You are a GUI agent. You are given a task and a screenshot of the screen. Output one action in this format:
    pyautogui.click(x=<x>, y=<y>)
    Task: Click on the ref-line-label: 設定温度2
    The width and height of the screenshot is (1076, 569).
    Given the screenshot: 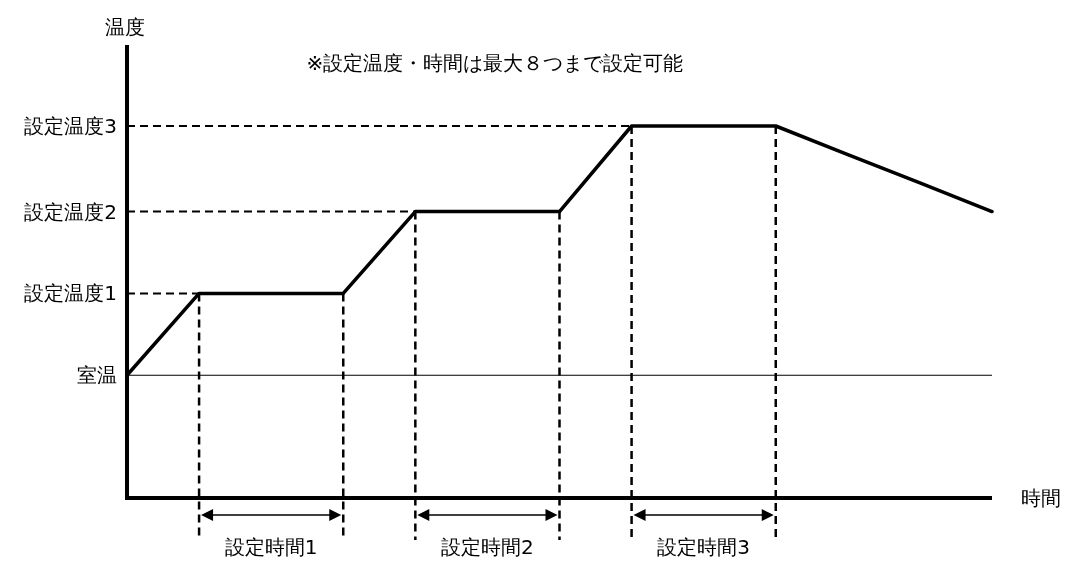 What is the action you would take?
    pyautogui.click(x=70, y=211)
    